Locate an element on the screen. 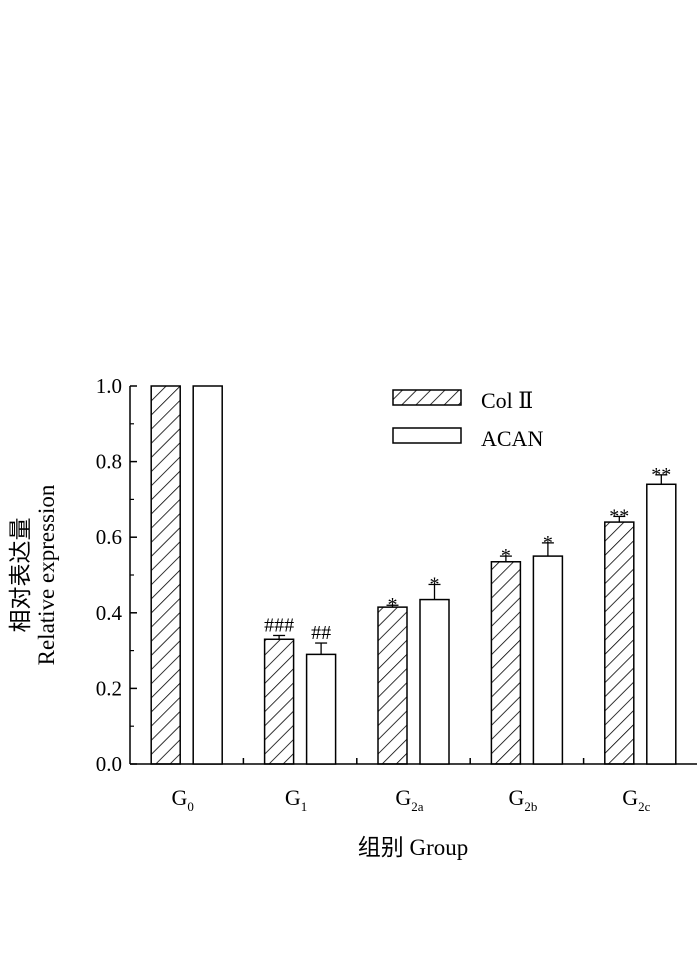 Image resolution: width=700 pixels, height=965 pixels. x-category-label: G1 is located at coordinates (296, 799).